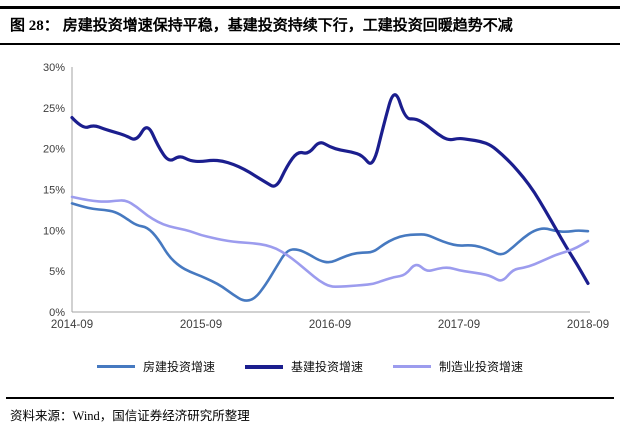 Image resolution: width=620 pixels, height=433 pixels. Describe the element at coordinates (588, 325) in the screenshot. I see `x-tick-label: 2018-09` at that location.